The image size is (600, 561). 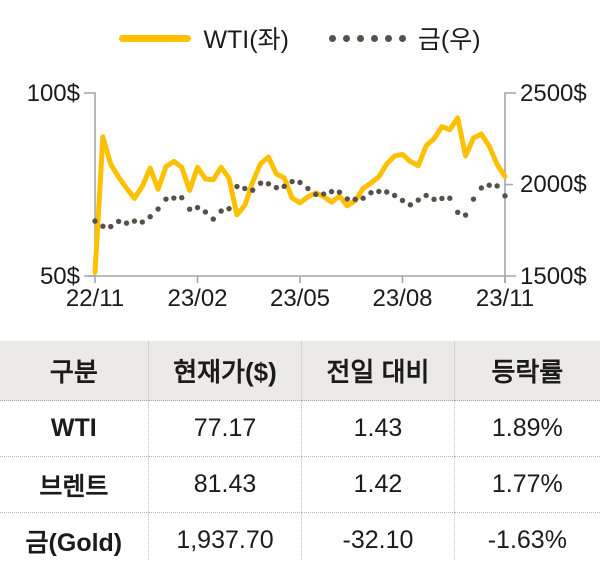 I want to click on header-change-rate: 등락률, so click(x=526, y=371).